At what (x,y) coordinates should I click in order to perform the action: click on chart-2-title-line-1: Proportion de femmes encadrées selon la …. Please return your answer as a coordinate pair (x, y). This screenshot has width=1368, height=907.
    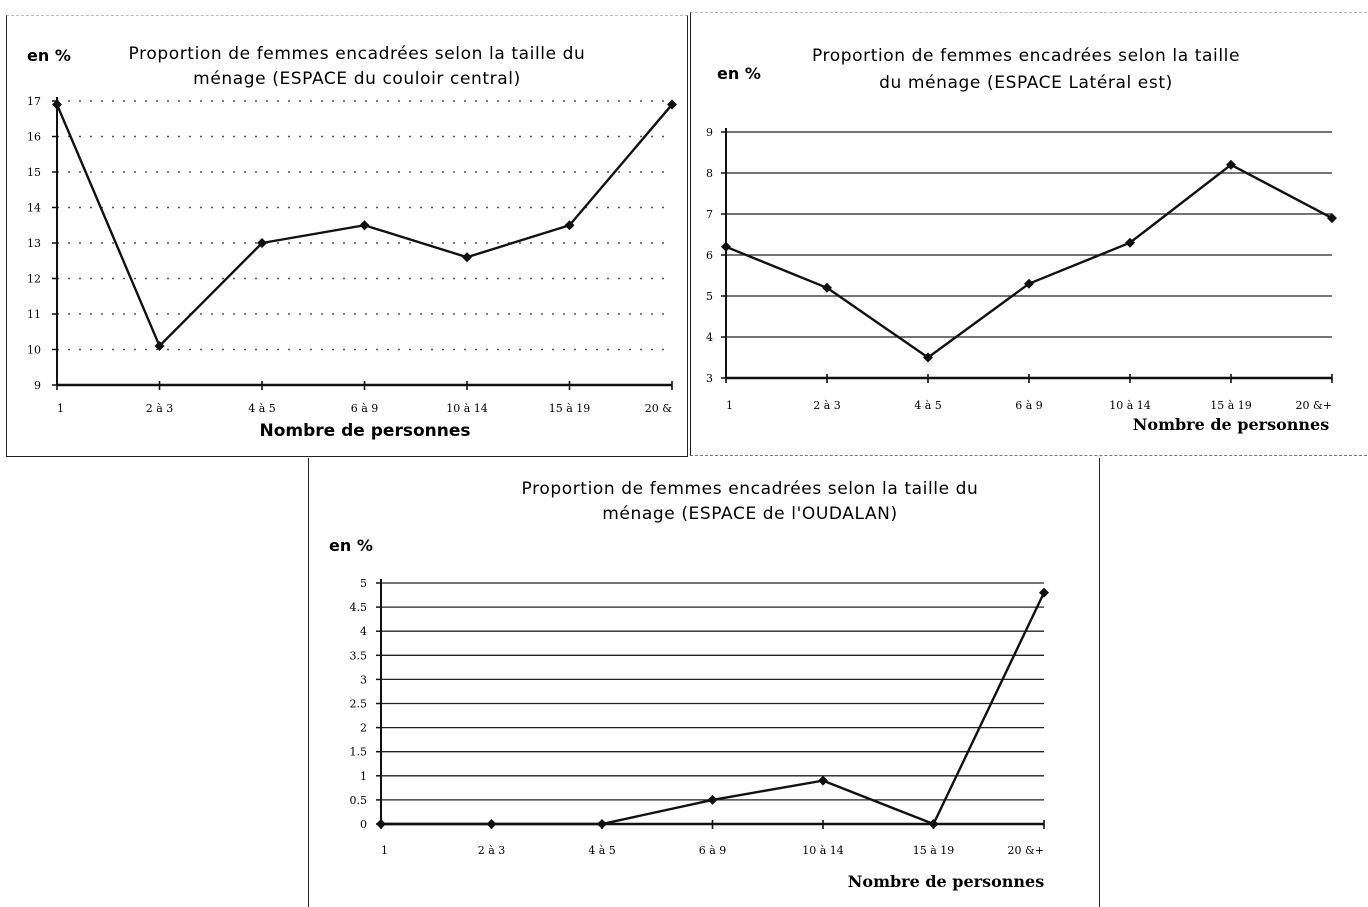
    Looking at the image, I should click on (1026, 56).